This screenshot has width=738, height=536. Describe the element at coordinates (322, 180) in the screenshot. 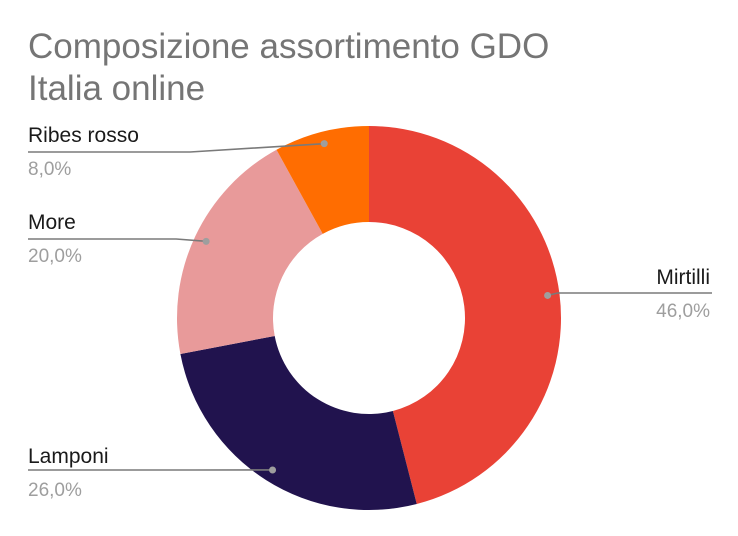

I see `slice-ribes-rosso` at that location.